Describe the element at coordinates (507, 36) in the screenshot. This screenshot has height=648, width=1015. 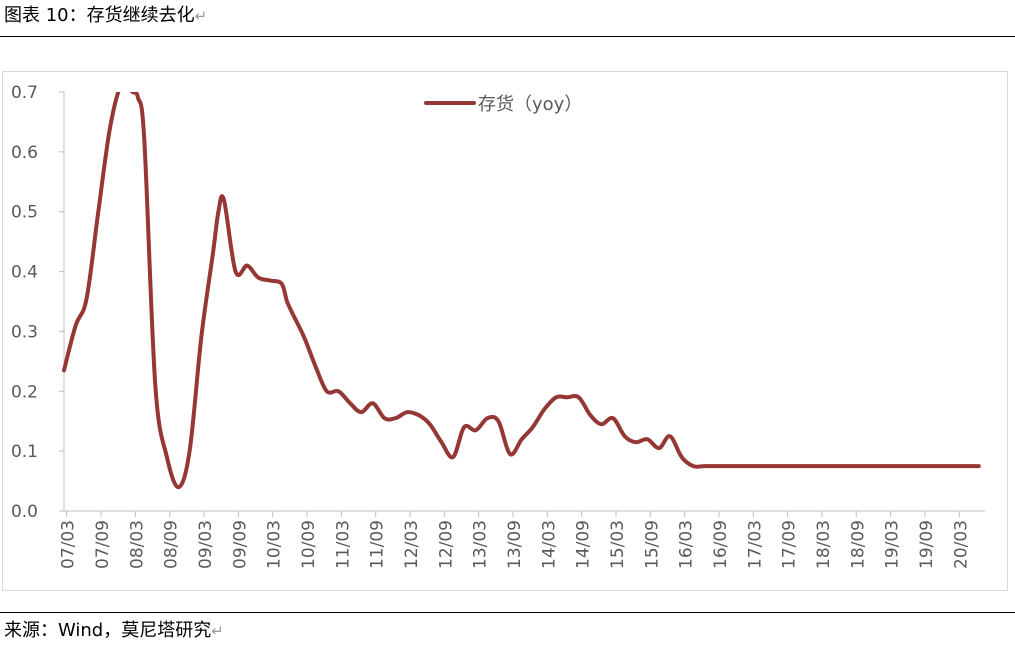
I see `top-divider` at that location.